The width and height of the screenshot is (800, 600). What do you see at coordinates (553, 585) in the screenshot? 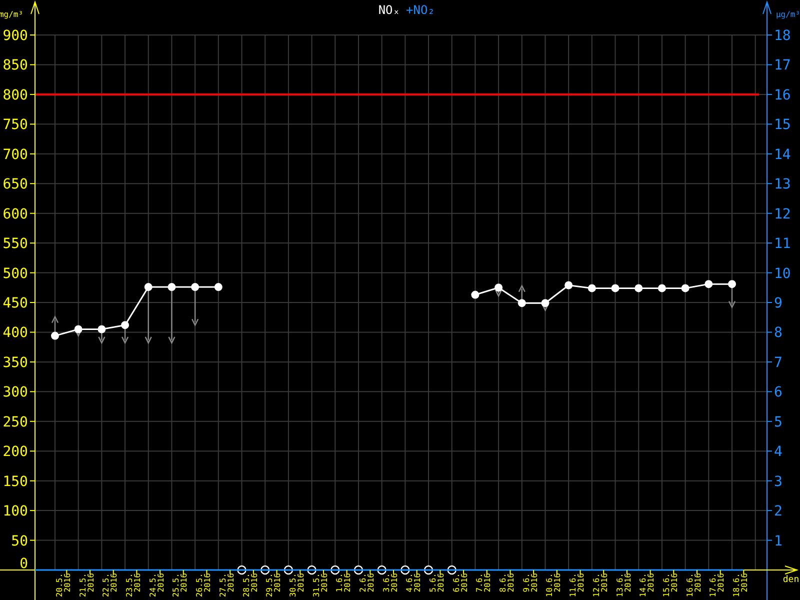
I see `x-tick-label: 10.6. 2016` at bounding box center [553, 585].